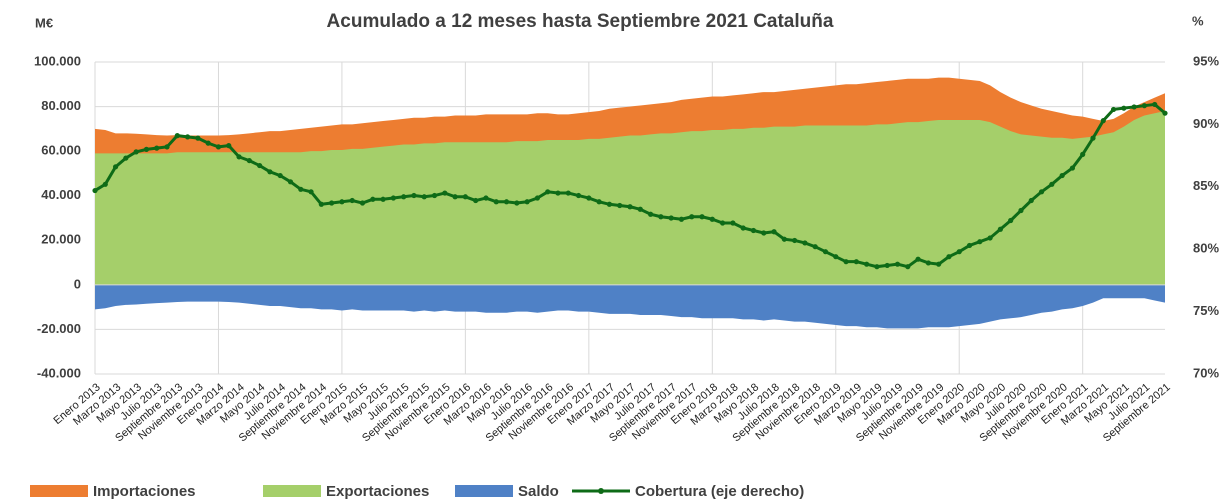 This screenshot has height=501, width=1224. What do you see at coordinates (1198, 20) in the screenshot?
I see `y2-axis-unit: %` at bounding box center [1198, 20].